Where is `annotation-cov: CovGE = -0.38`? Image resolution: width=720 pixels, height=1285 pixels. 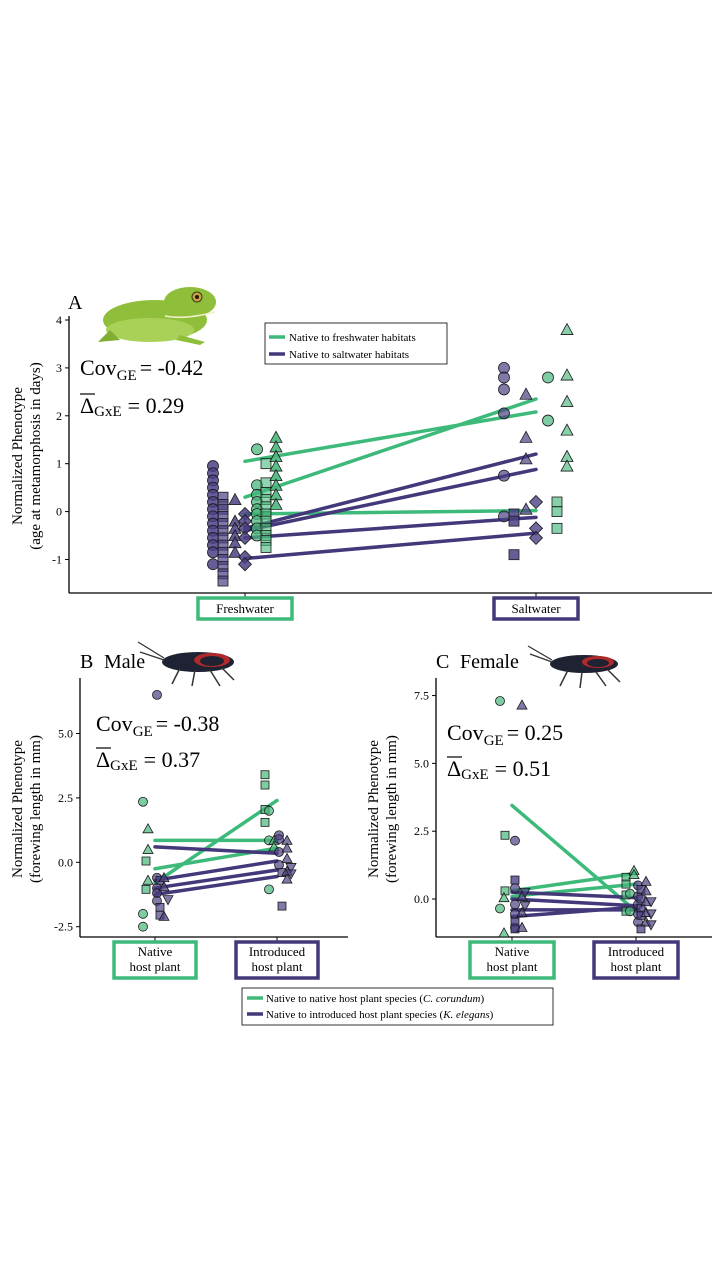
annotation-cov: CovGE = -0.38 is located at coordinates (157, 725).